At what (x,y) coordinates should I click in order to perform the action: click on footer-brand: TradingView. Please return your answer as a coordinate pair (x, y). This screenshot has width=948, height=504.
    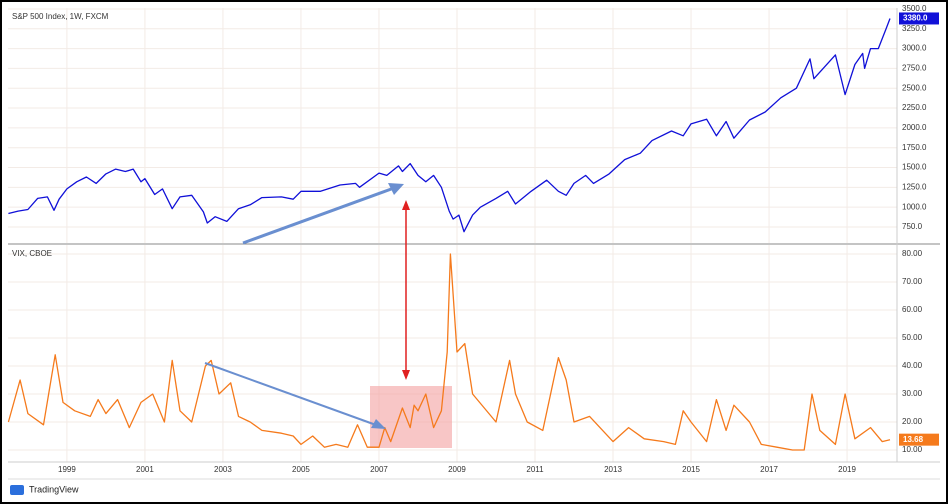
    Looking at the image, I should click on (54, 489).